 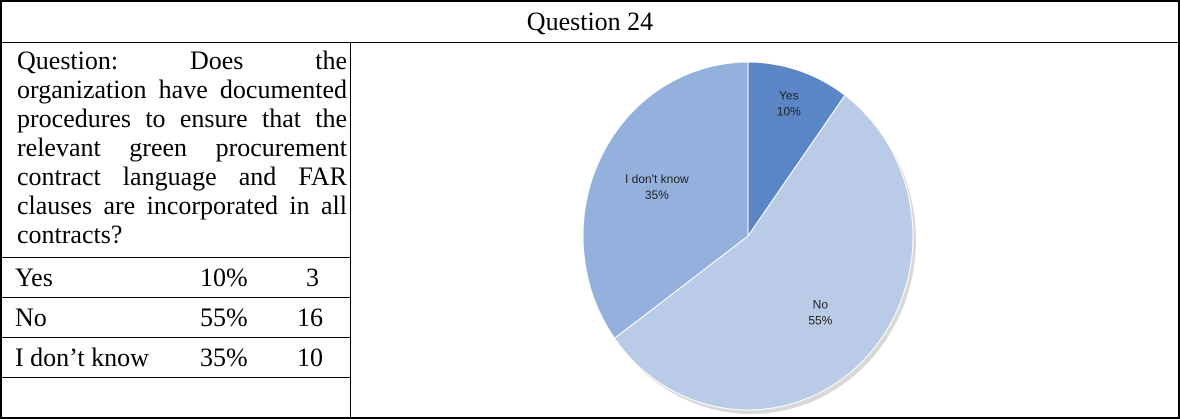 I want to click on response-percent-dont-know: 35%, so click(x=224, y=357).